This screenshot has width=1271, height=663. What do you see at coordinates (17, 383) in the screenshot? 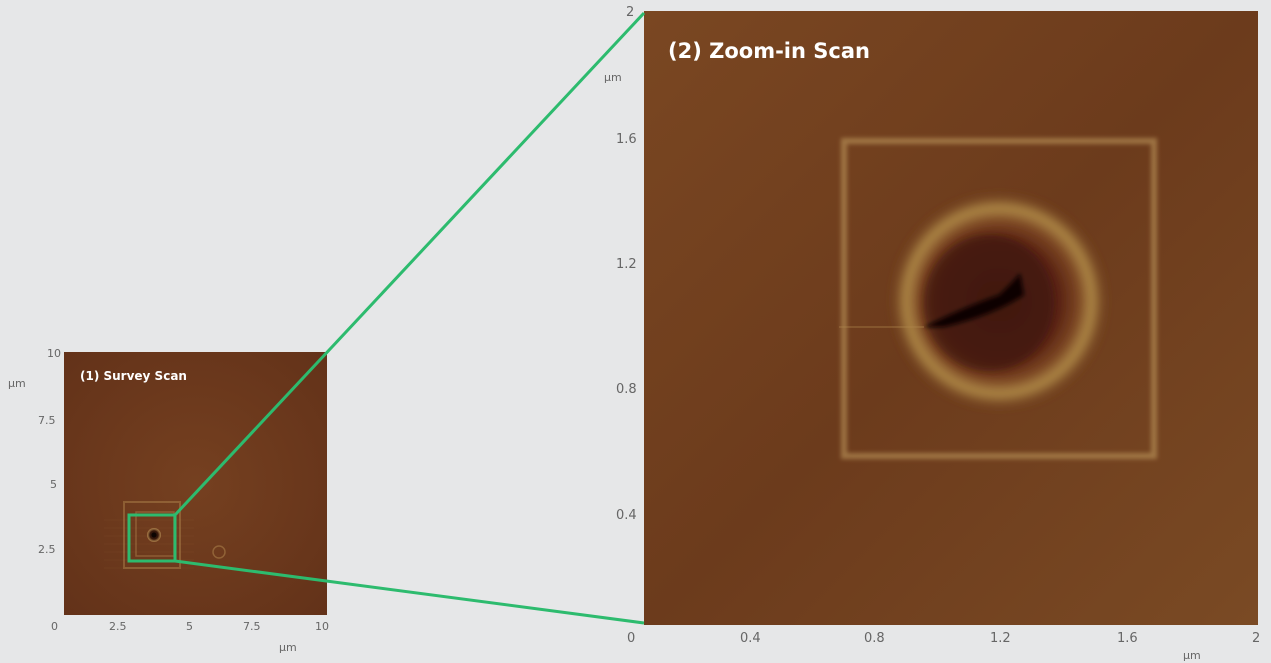
I see `survey-y-unit: µm` at bounding box center [17, 383].